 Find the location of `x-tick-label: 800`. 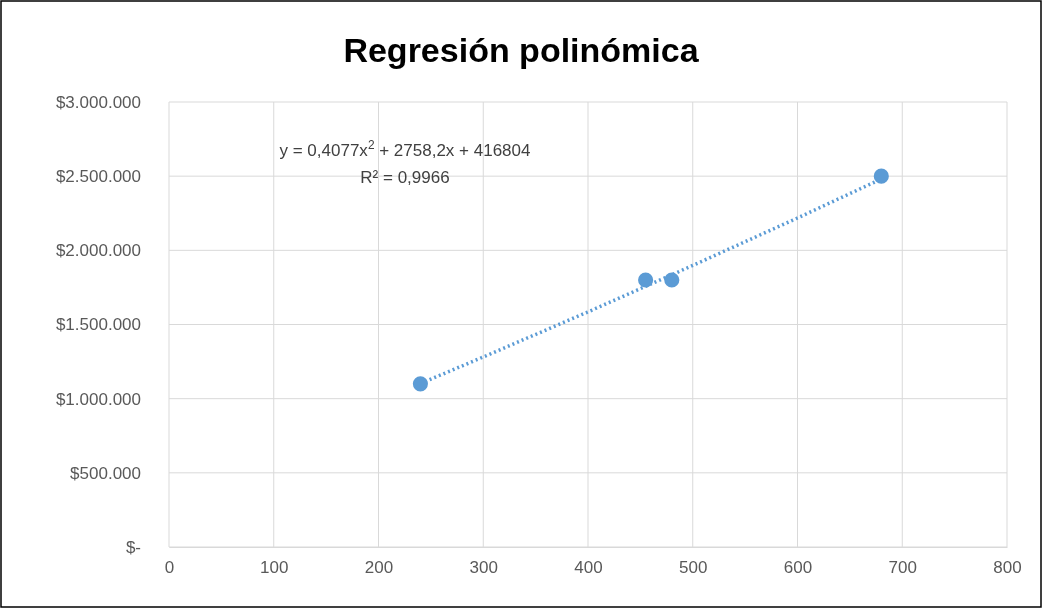

x-tick-label: 800 is located at coordinates (1007, 568).